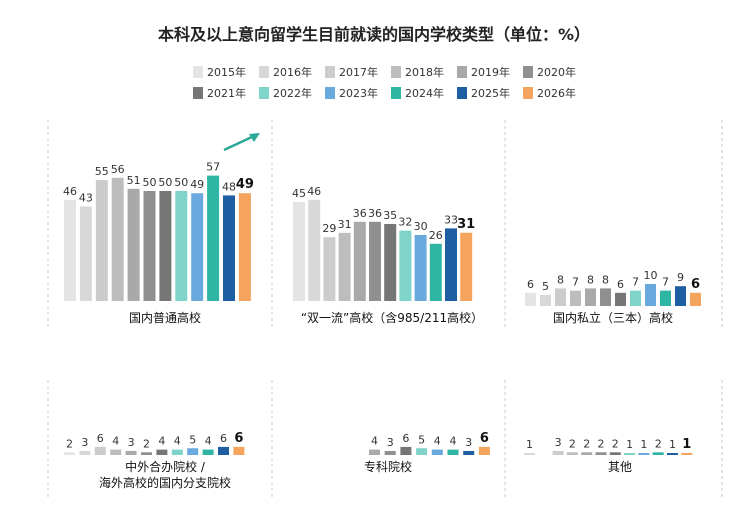 This screenshot has height=513, width=748. What do you see at coordinates (560, 279) in the screenshot?
I see `data-label: 8` at bounding box center [560, 279].